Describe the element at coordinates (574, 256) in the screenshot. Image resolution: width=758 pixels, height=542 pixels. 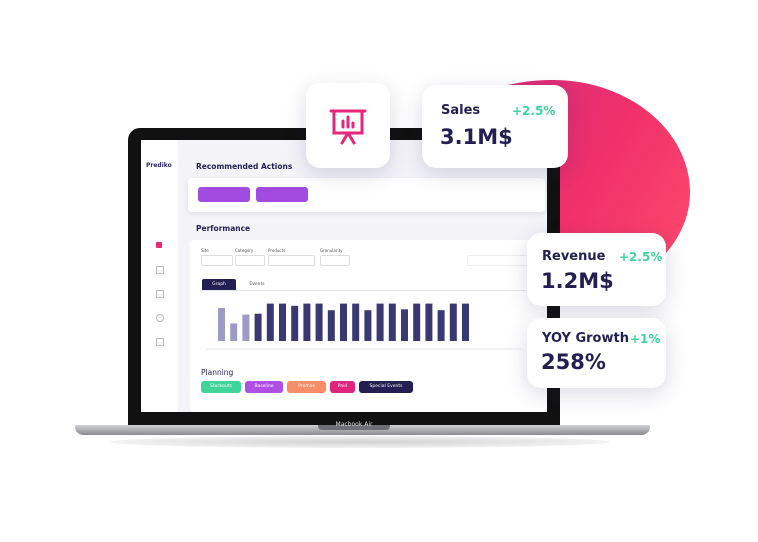
I see `stat-label: Revenue` at that location.